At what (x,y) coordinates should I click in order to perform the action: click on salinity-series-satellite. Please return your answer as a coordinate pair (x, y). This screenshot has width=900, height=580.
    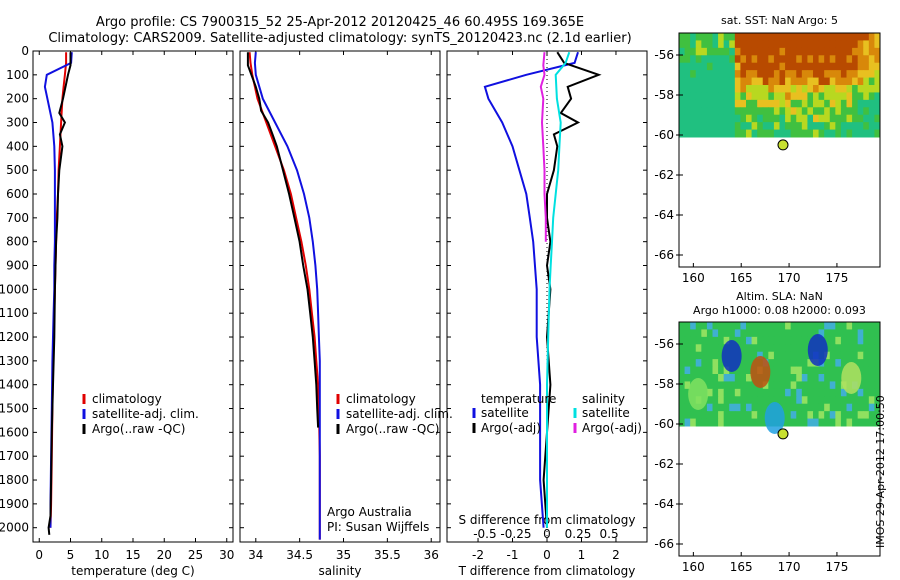
    Looking at the image, I should click on (287, 296).